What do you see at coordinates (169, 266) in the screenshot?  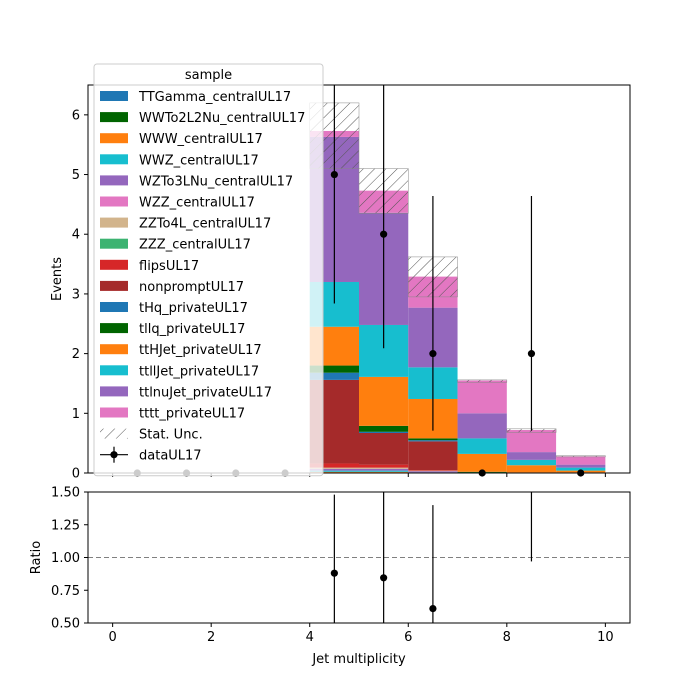 I see `legend-label: flipsUL17` at bounding box center [169, 266].